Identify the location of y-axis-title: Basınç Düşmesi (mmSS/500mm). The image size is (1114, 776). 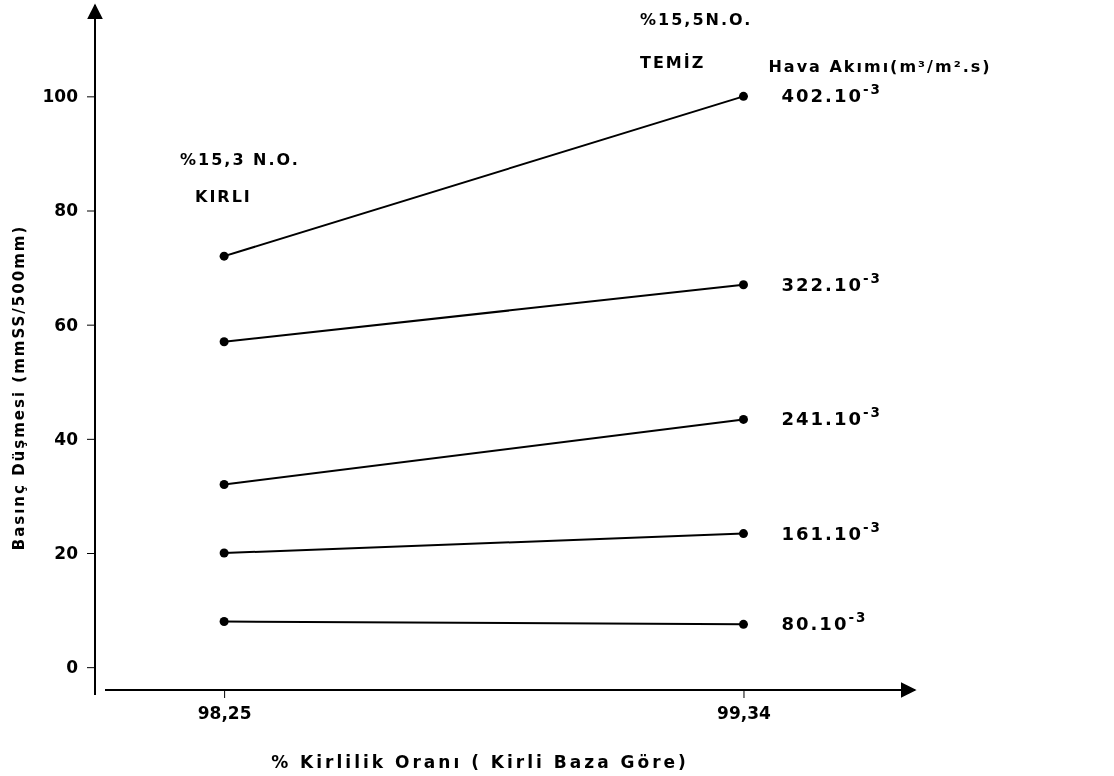
(19, 387).